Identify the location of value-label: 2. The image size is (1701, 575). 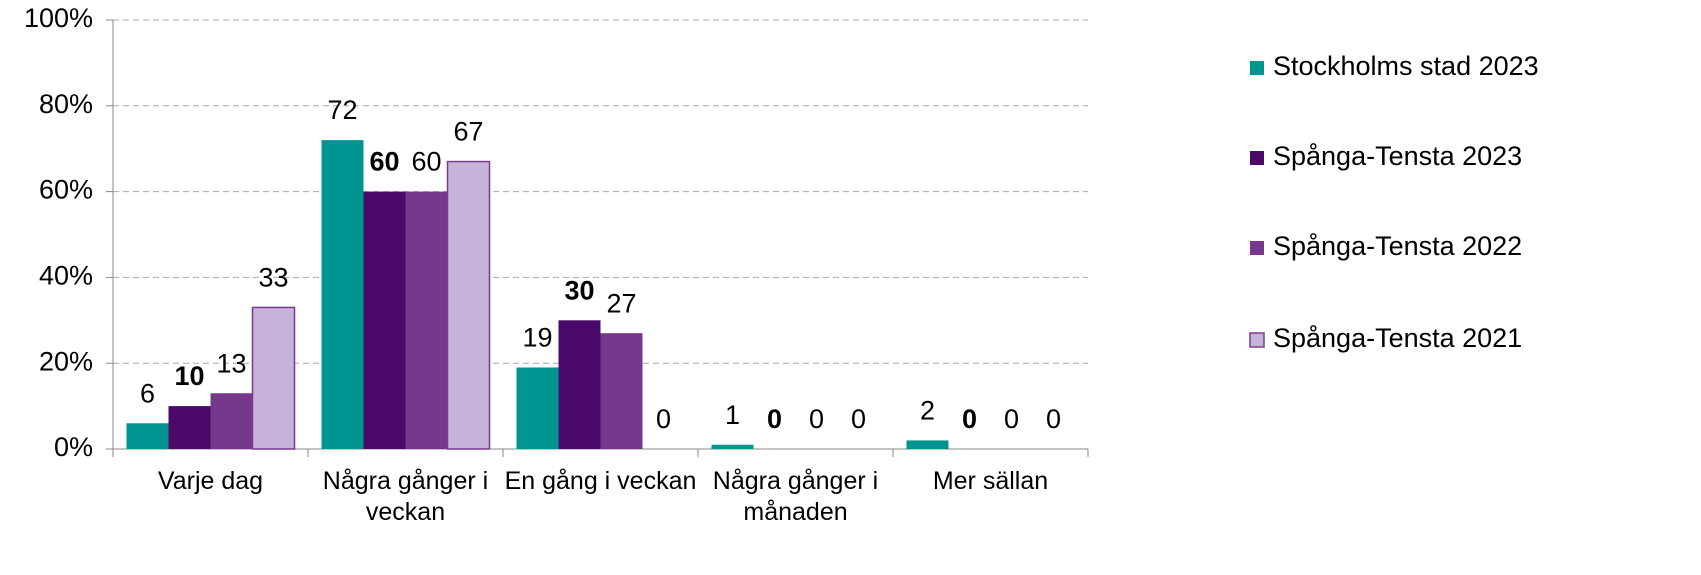
(927, 411).